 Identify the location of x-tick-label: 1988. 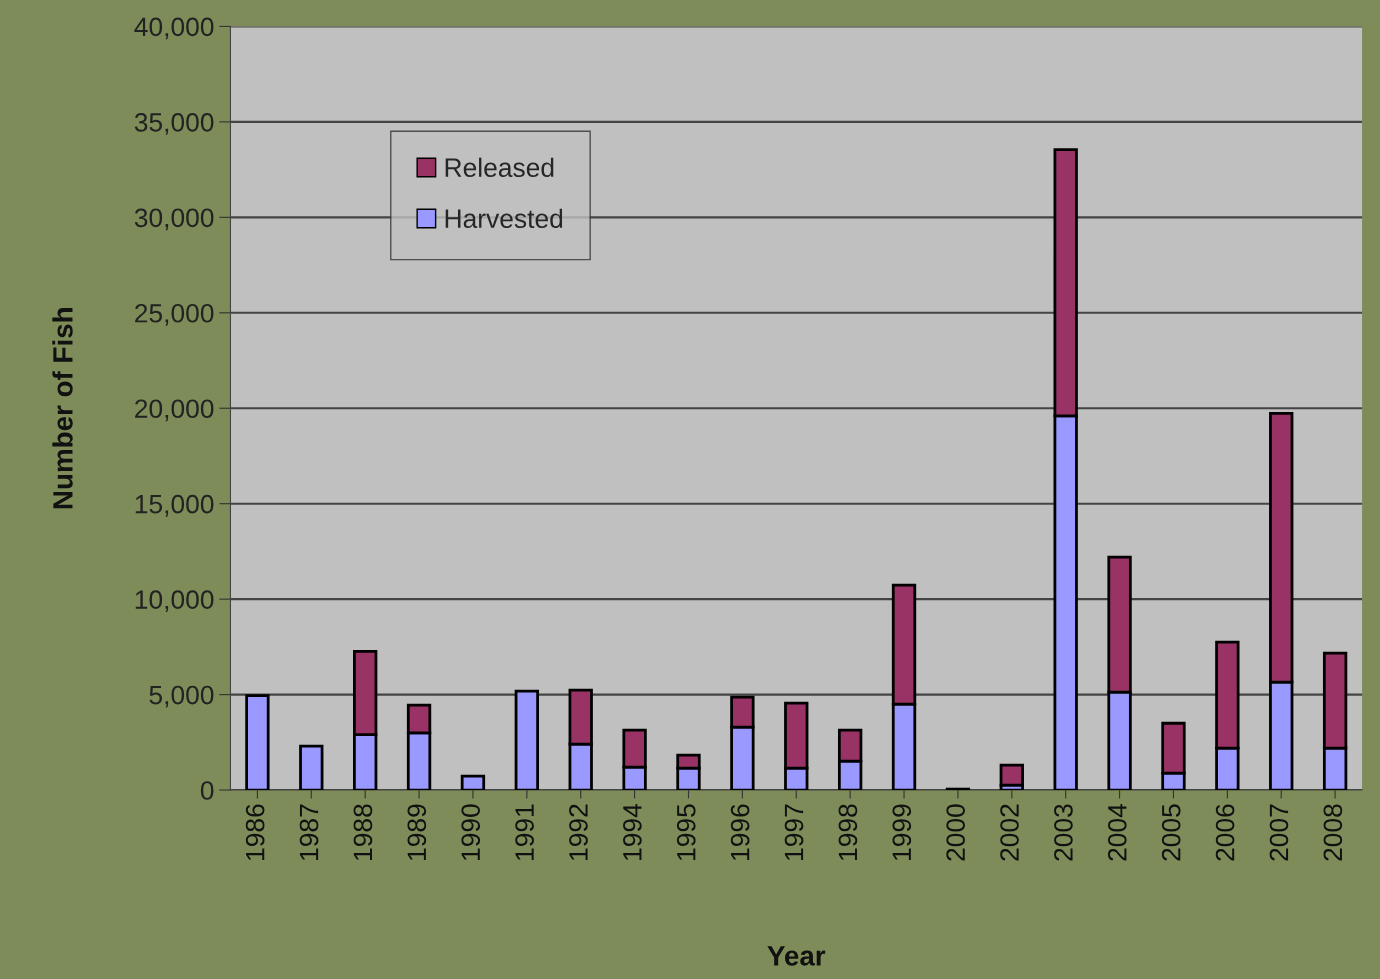
(363, 832).